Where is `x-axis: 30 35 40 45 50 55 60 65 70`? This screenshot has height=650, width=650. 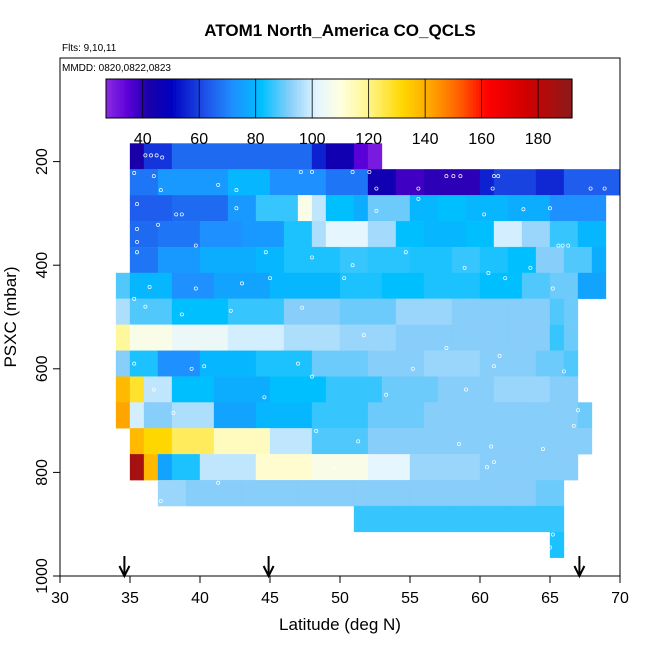 x-axis: 30 35 40 45 50 55 60 65 70 is located at coordinates (340, 591).